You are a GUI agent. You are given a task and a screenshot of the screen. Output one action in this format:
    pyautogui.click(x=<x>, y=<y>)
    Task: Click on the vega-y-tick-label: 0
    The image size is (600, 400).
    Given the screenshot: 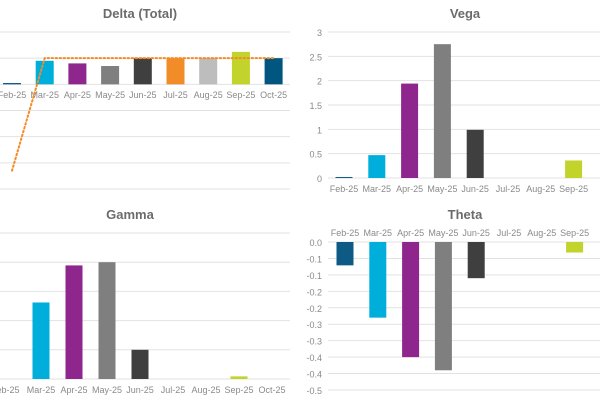 What is the action you would take?
    pyautogui.click(x=319, y=179)
    